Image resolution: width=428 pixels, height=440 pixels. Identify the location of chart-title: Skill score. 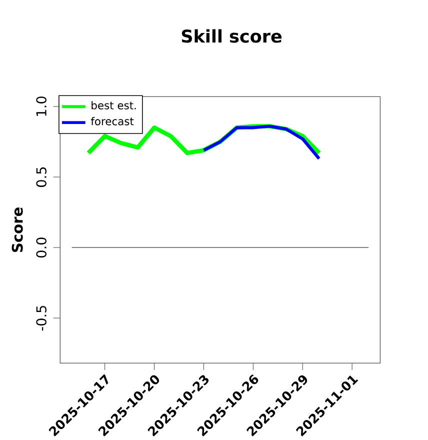
(232, 36).